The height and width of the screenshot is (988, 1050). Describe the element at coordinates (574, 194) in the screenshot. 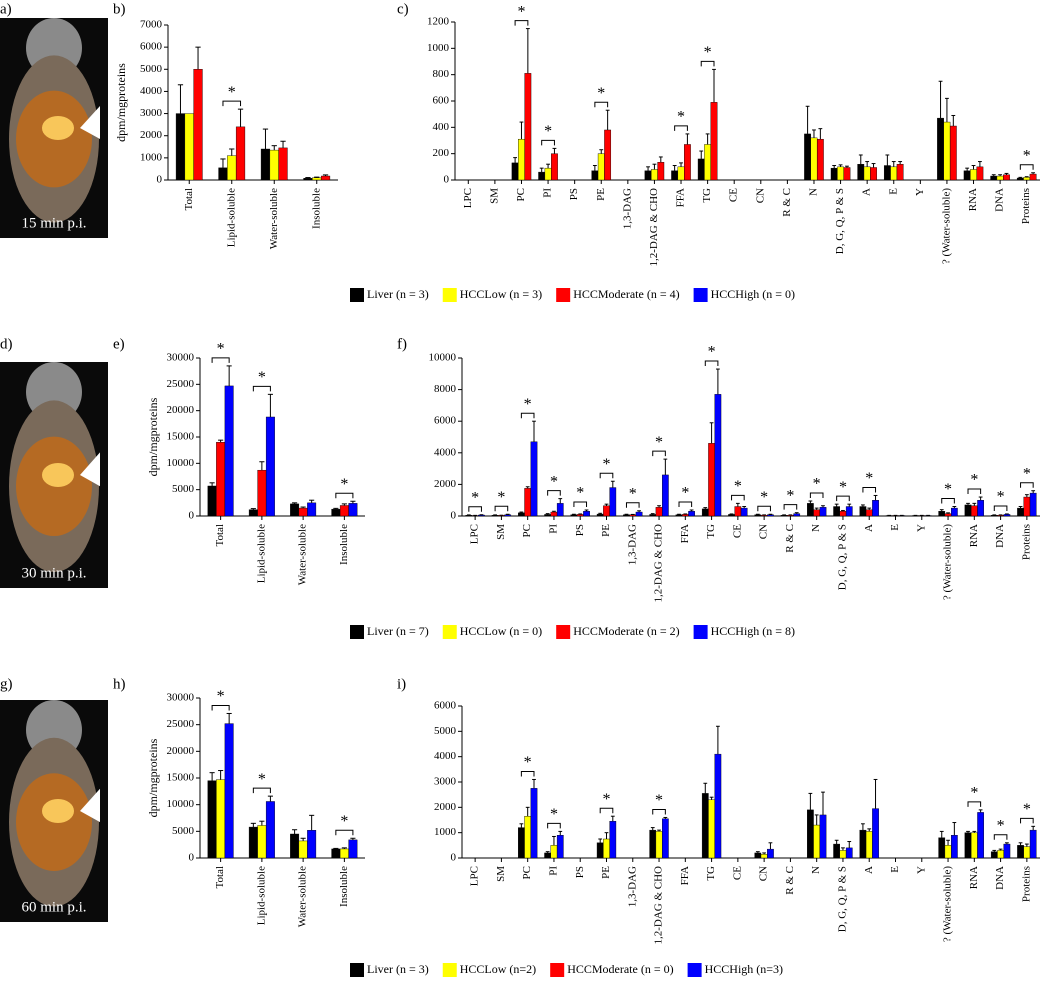

I see `x-tick-label: PS` at that location.